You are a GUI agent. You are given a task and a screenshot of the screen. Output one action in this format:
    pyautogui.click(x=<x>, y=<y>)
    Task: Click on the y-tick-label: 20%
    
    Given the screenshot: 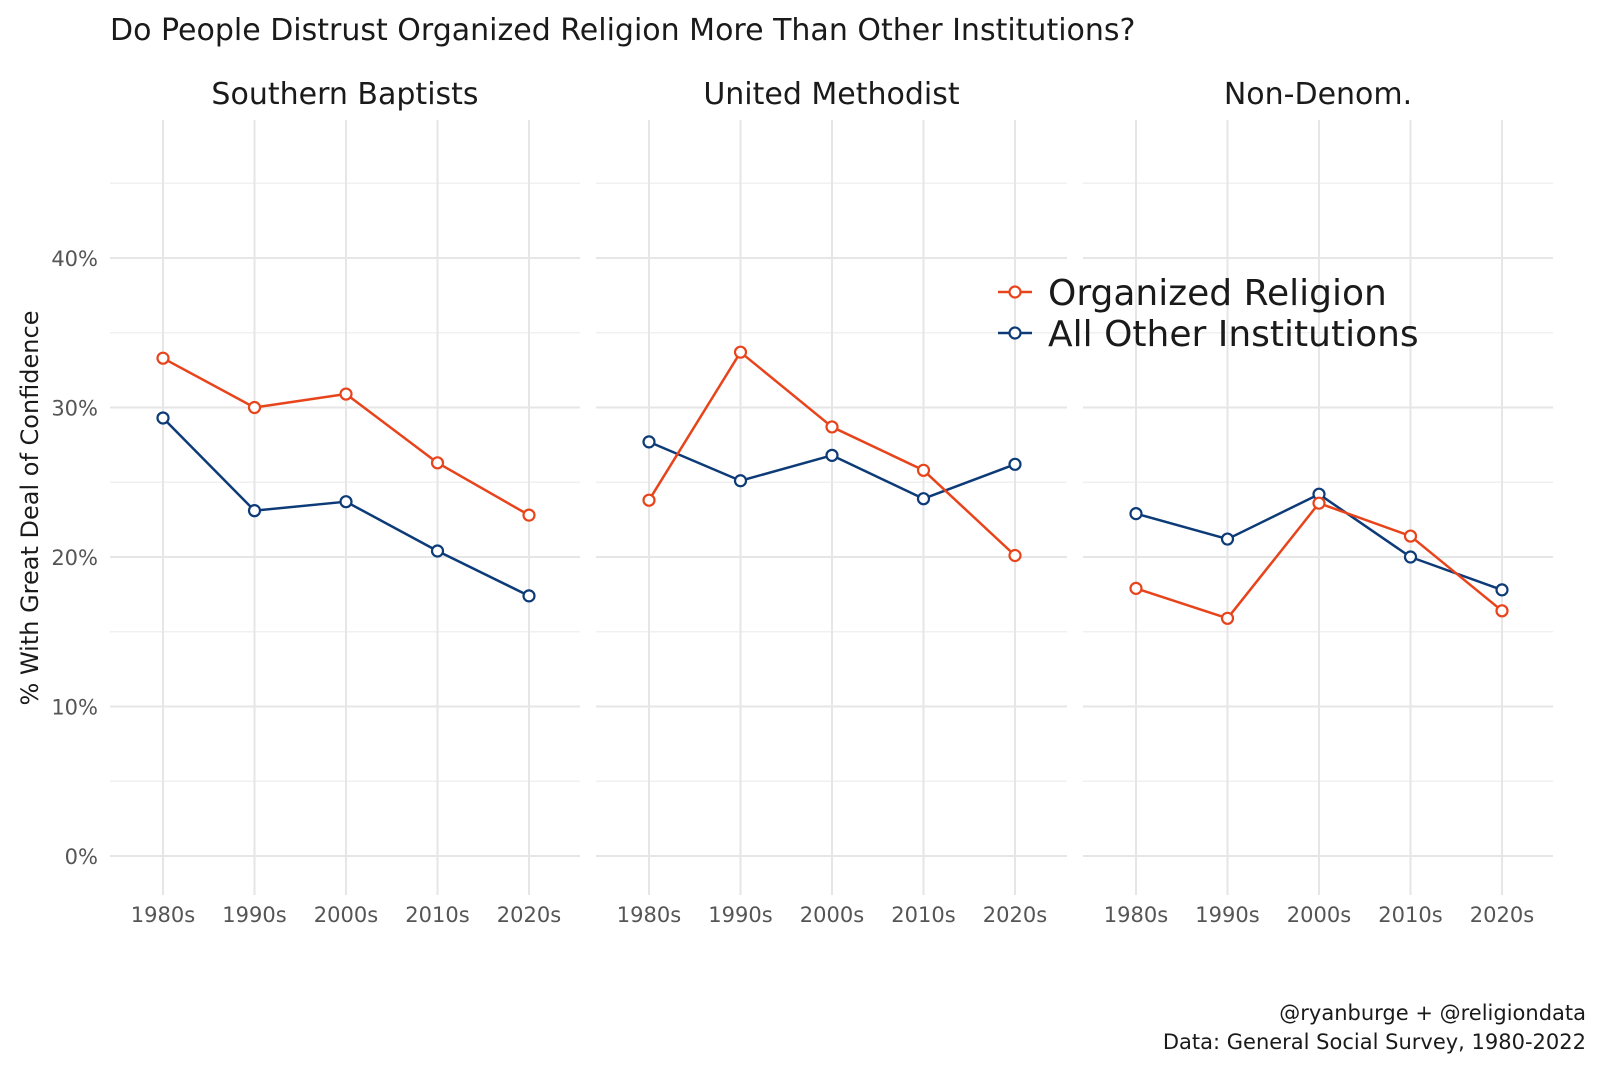 What is the action you would take?
    pyautogui.click(x=74, y=558)
    